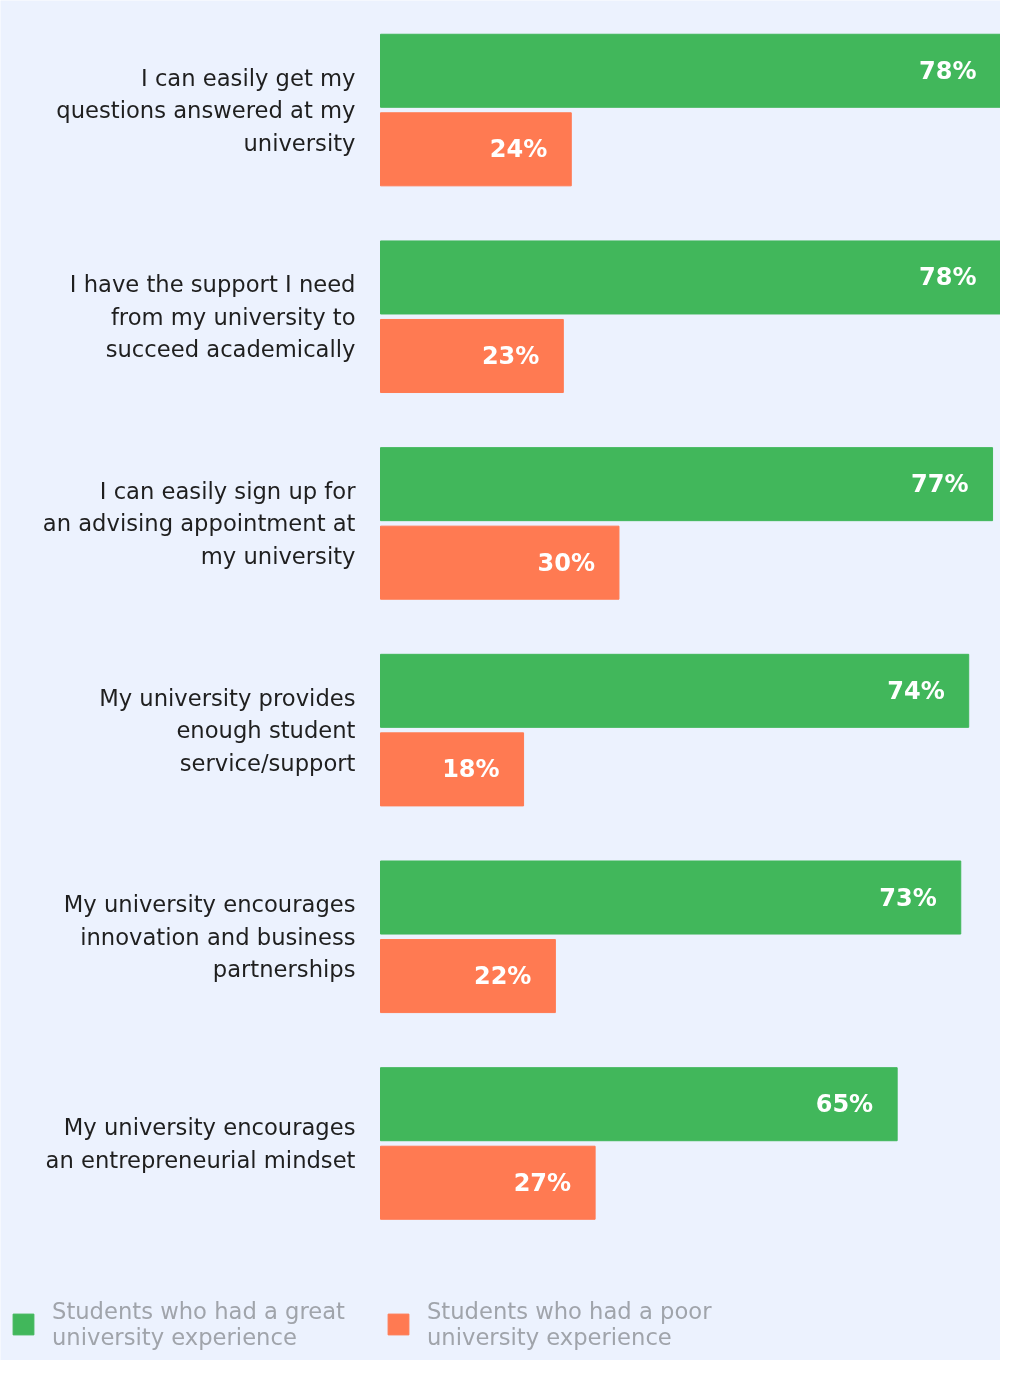 The image size is (1014, 1382). Describe the element at coordinates (502, 976) in the screenshot. I see `data-label: 22%` at that location.